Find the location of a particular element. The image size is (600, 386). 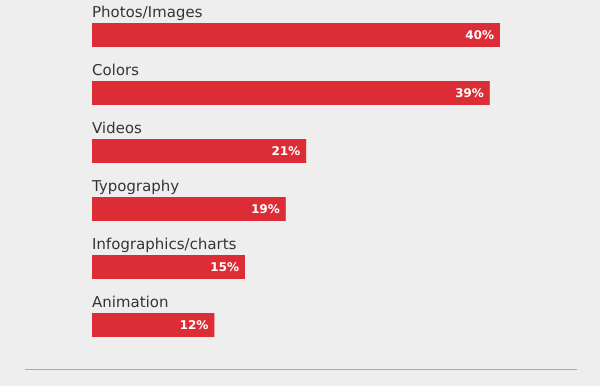

y-tick-label: Infographics/charts is located at coordinates (164, 244).